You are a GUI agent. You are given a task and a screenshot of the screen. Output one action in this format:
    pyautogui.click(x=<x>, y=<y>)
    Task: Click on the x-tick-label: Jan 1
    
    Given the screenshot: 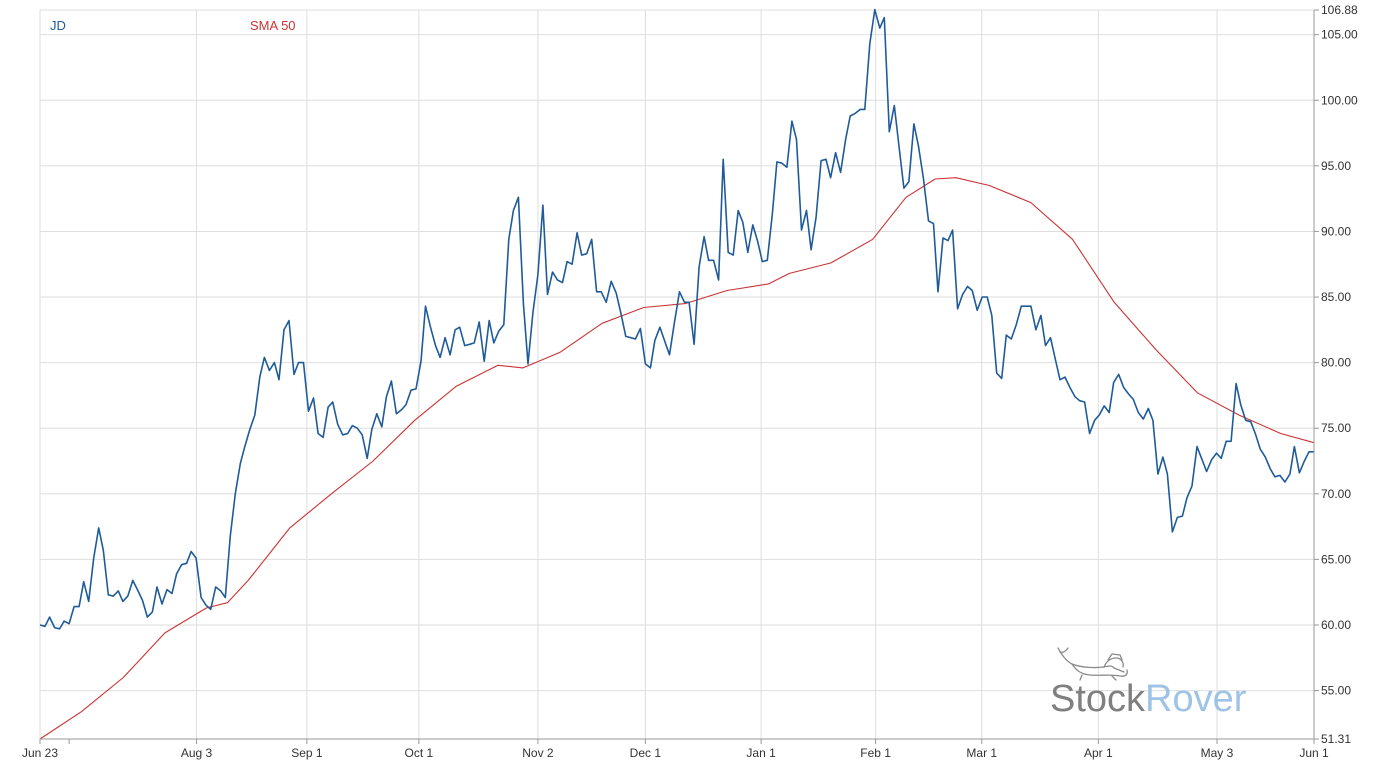 What is the action you would take?
    pyautogui.click(x=761, y=753)
    